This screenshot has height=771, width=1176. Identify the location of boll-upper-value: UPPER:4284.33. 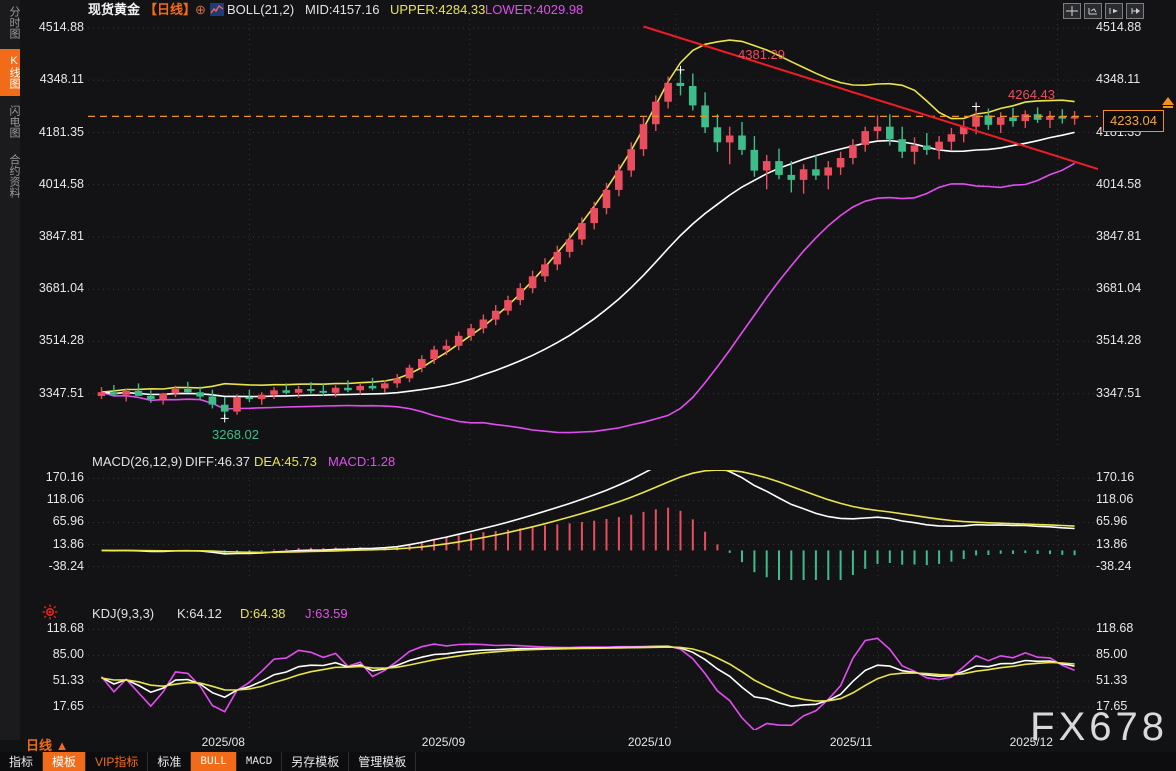
(438, 9).